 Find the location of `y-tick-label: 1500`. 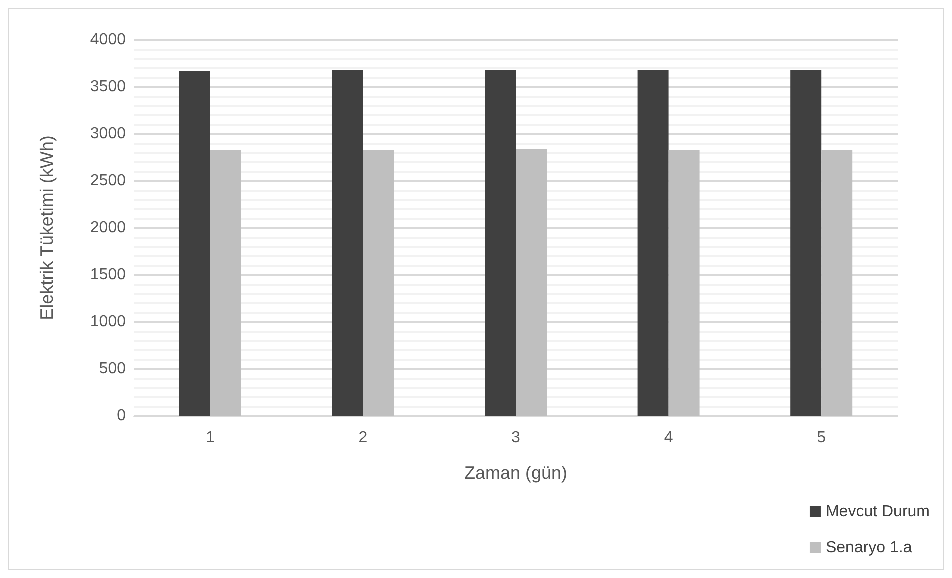

y-tick-label: 1500 is located at coordinates (108, 275).